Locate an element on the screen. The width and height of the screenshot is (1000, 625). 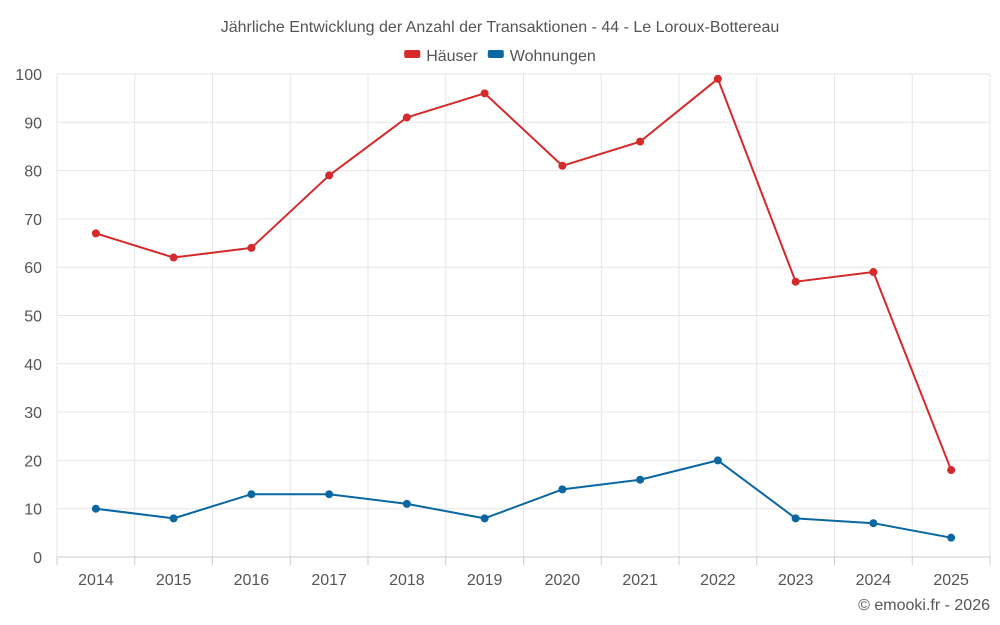
y-tick-label: 0 is located at coordinates (37, 558).